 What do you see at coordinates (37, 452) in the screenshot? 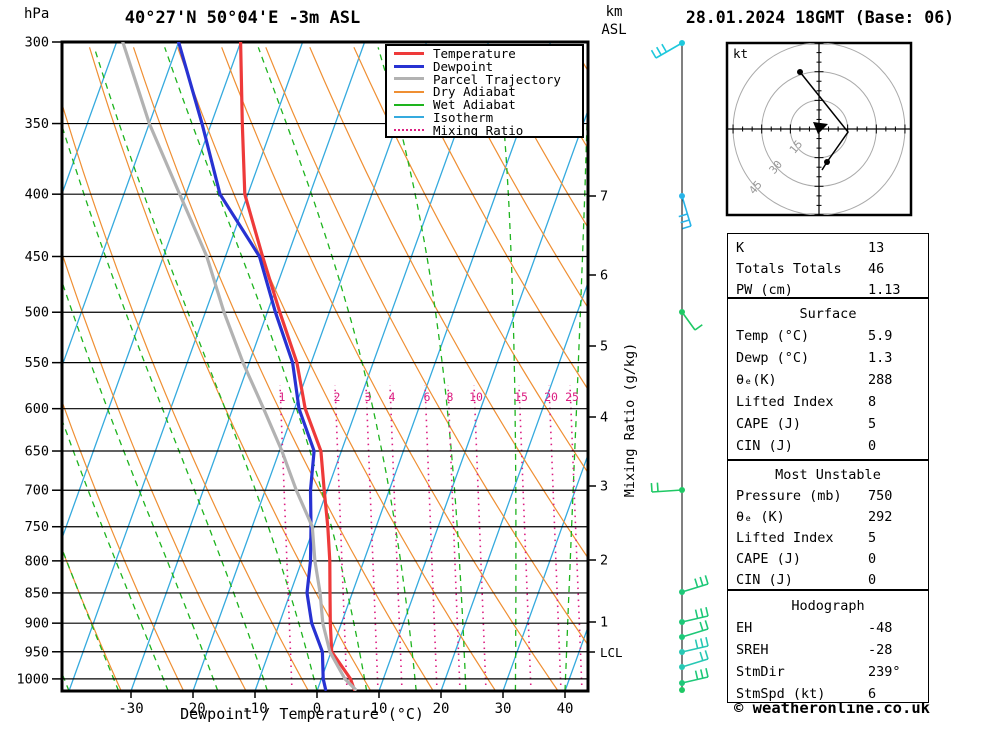
I see `pressure-tick-label: 650` at bounding box center [37, 452].